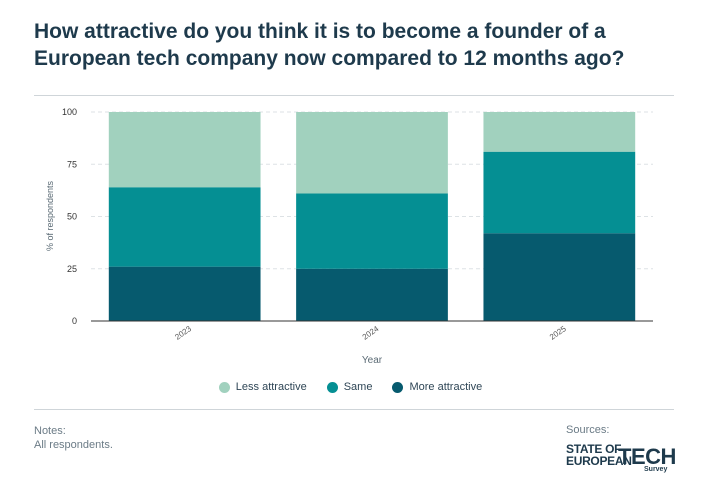  What do you see at coordinates (594, 449) in the screenshot?
I see `logo-line-1: STATE OF` at bounding box center [594, 449].